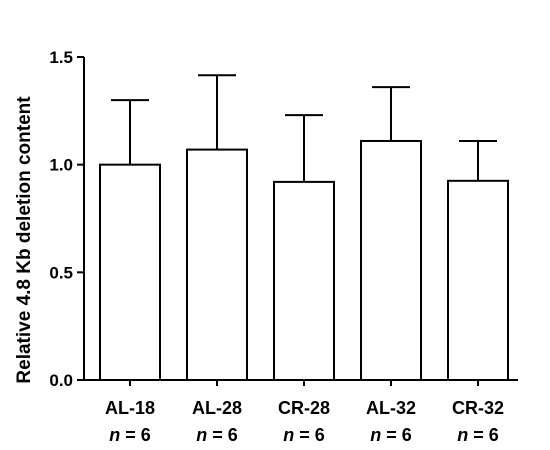 The image size is (550, 450). Describe the element at coordinates (130, 408) in the screenshot. I see `x-category-label: AL-18` at that location.